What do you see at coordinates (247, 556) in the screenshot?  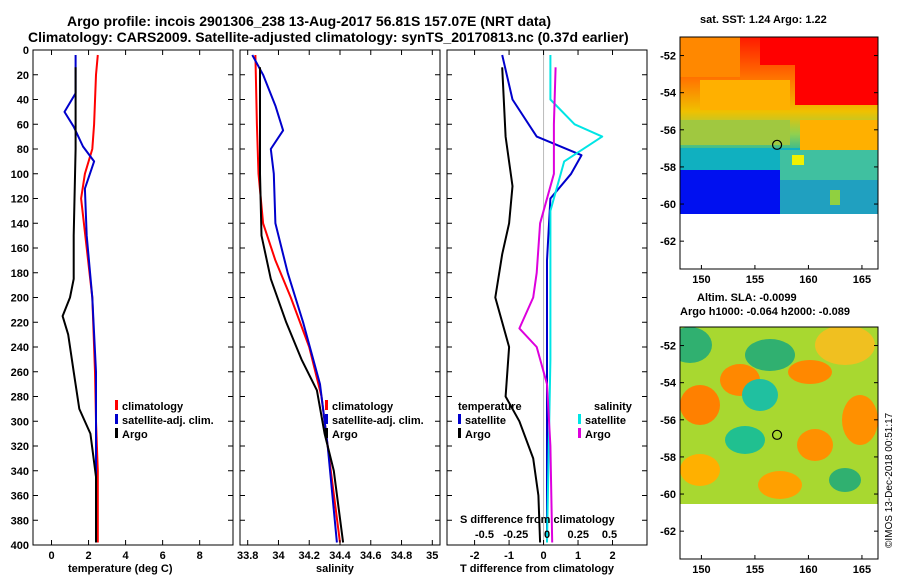 I see `x-tick-label: 33.8` at bounding box center [247, 556].